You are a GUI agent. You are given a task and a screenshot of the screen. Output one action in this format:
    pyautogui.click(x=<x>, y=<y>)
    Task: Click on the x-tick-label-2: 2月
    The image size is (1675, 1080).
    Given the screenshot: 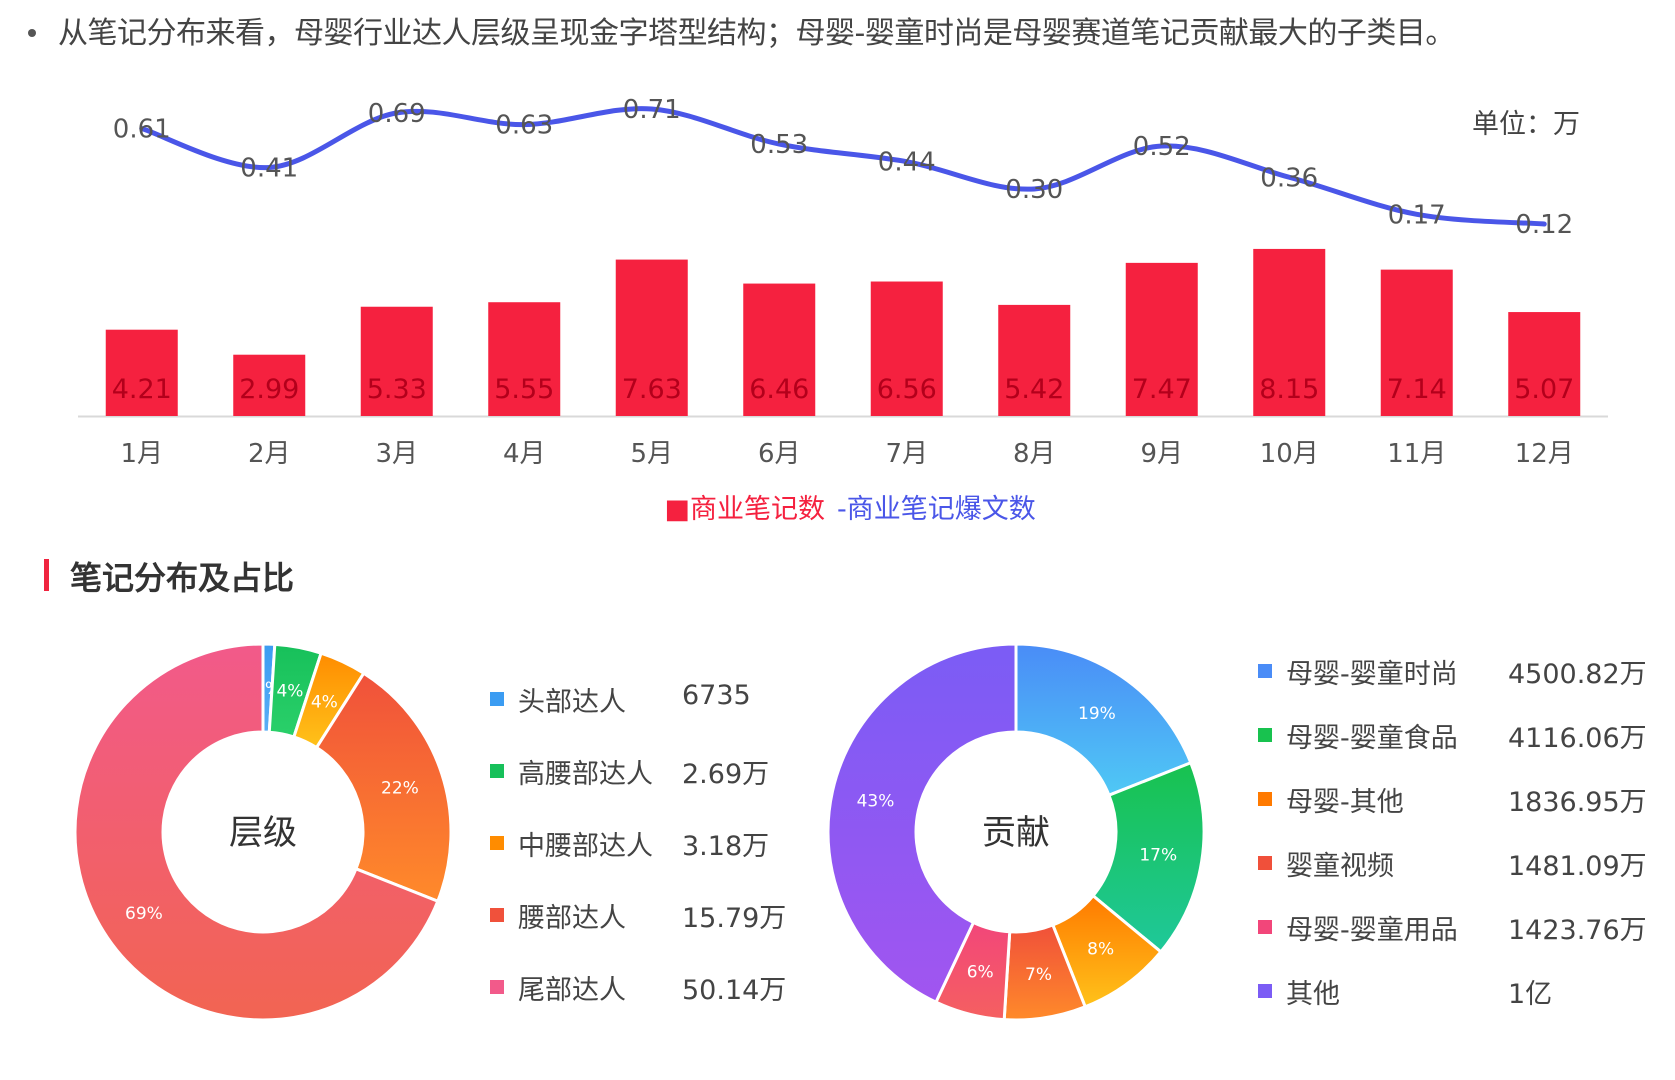 What is the action you would take?
    pyautogui.click(x=269, y=454)
    